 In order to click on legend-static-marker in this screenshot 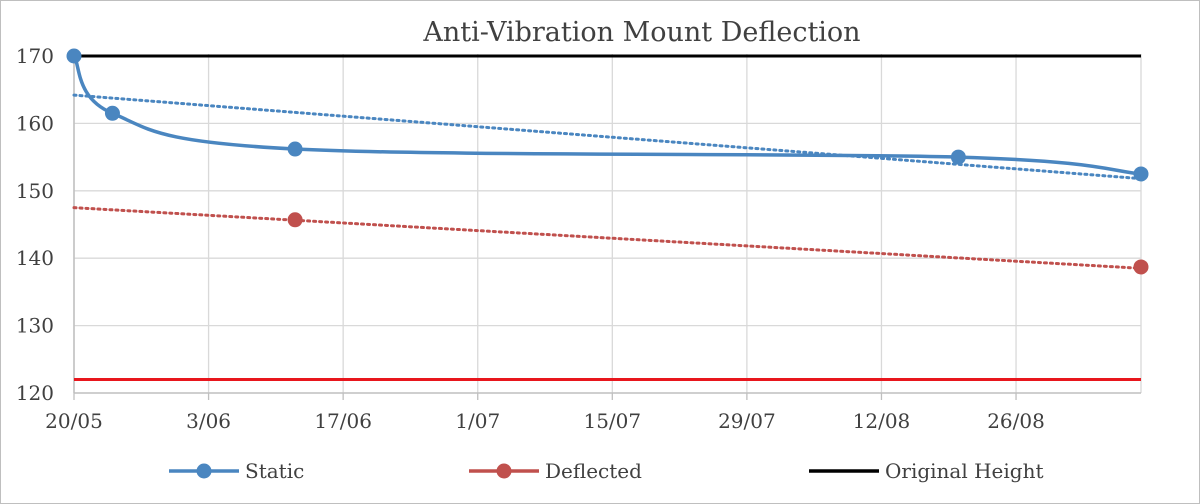, I will do `click(204, 471)`.